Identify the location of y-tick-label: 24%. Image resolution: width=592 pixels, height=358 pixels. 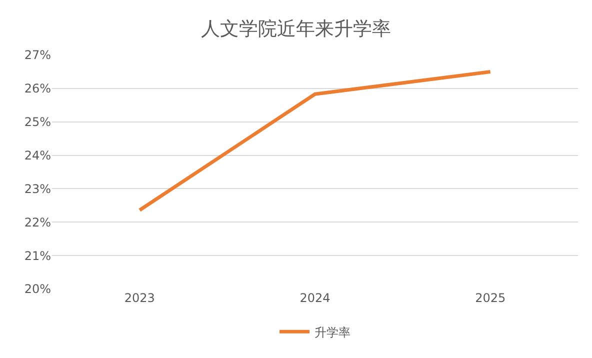
(37, 155).